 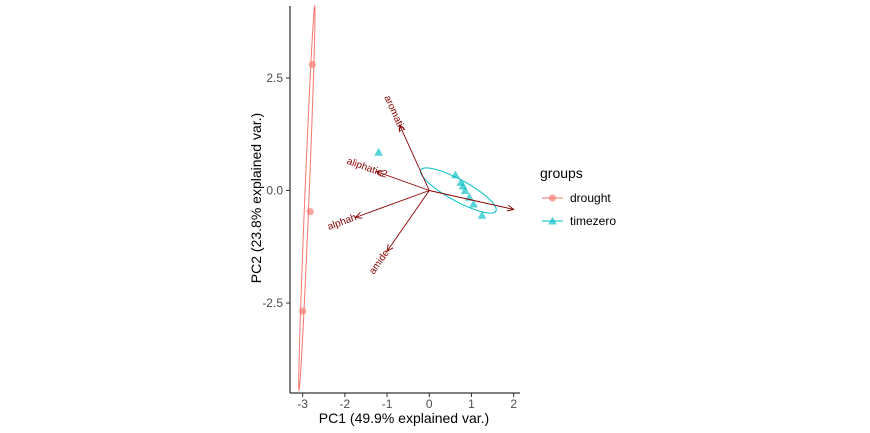 I want to click on legend: groups drought timezero, so click(x=578, y=196).